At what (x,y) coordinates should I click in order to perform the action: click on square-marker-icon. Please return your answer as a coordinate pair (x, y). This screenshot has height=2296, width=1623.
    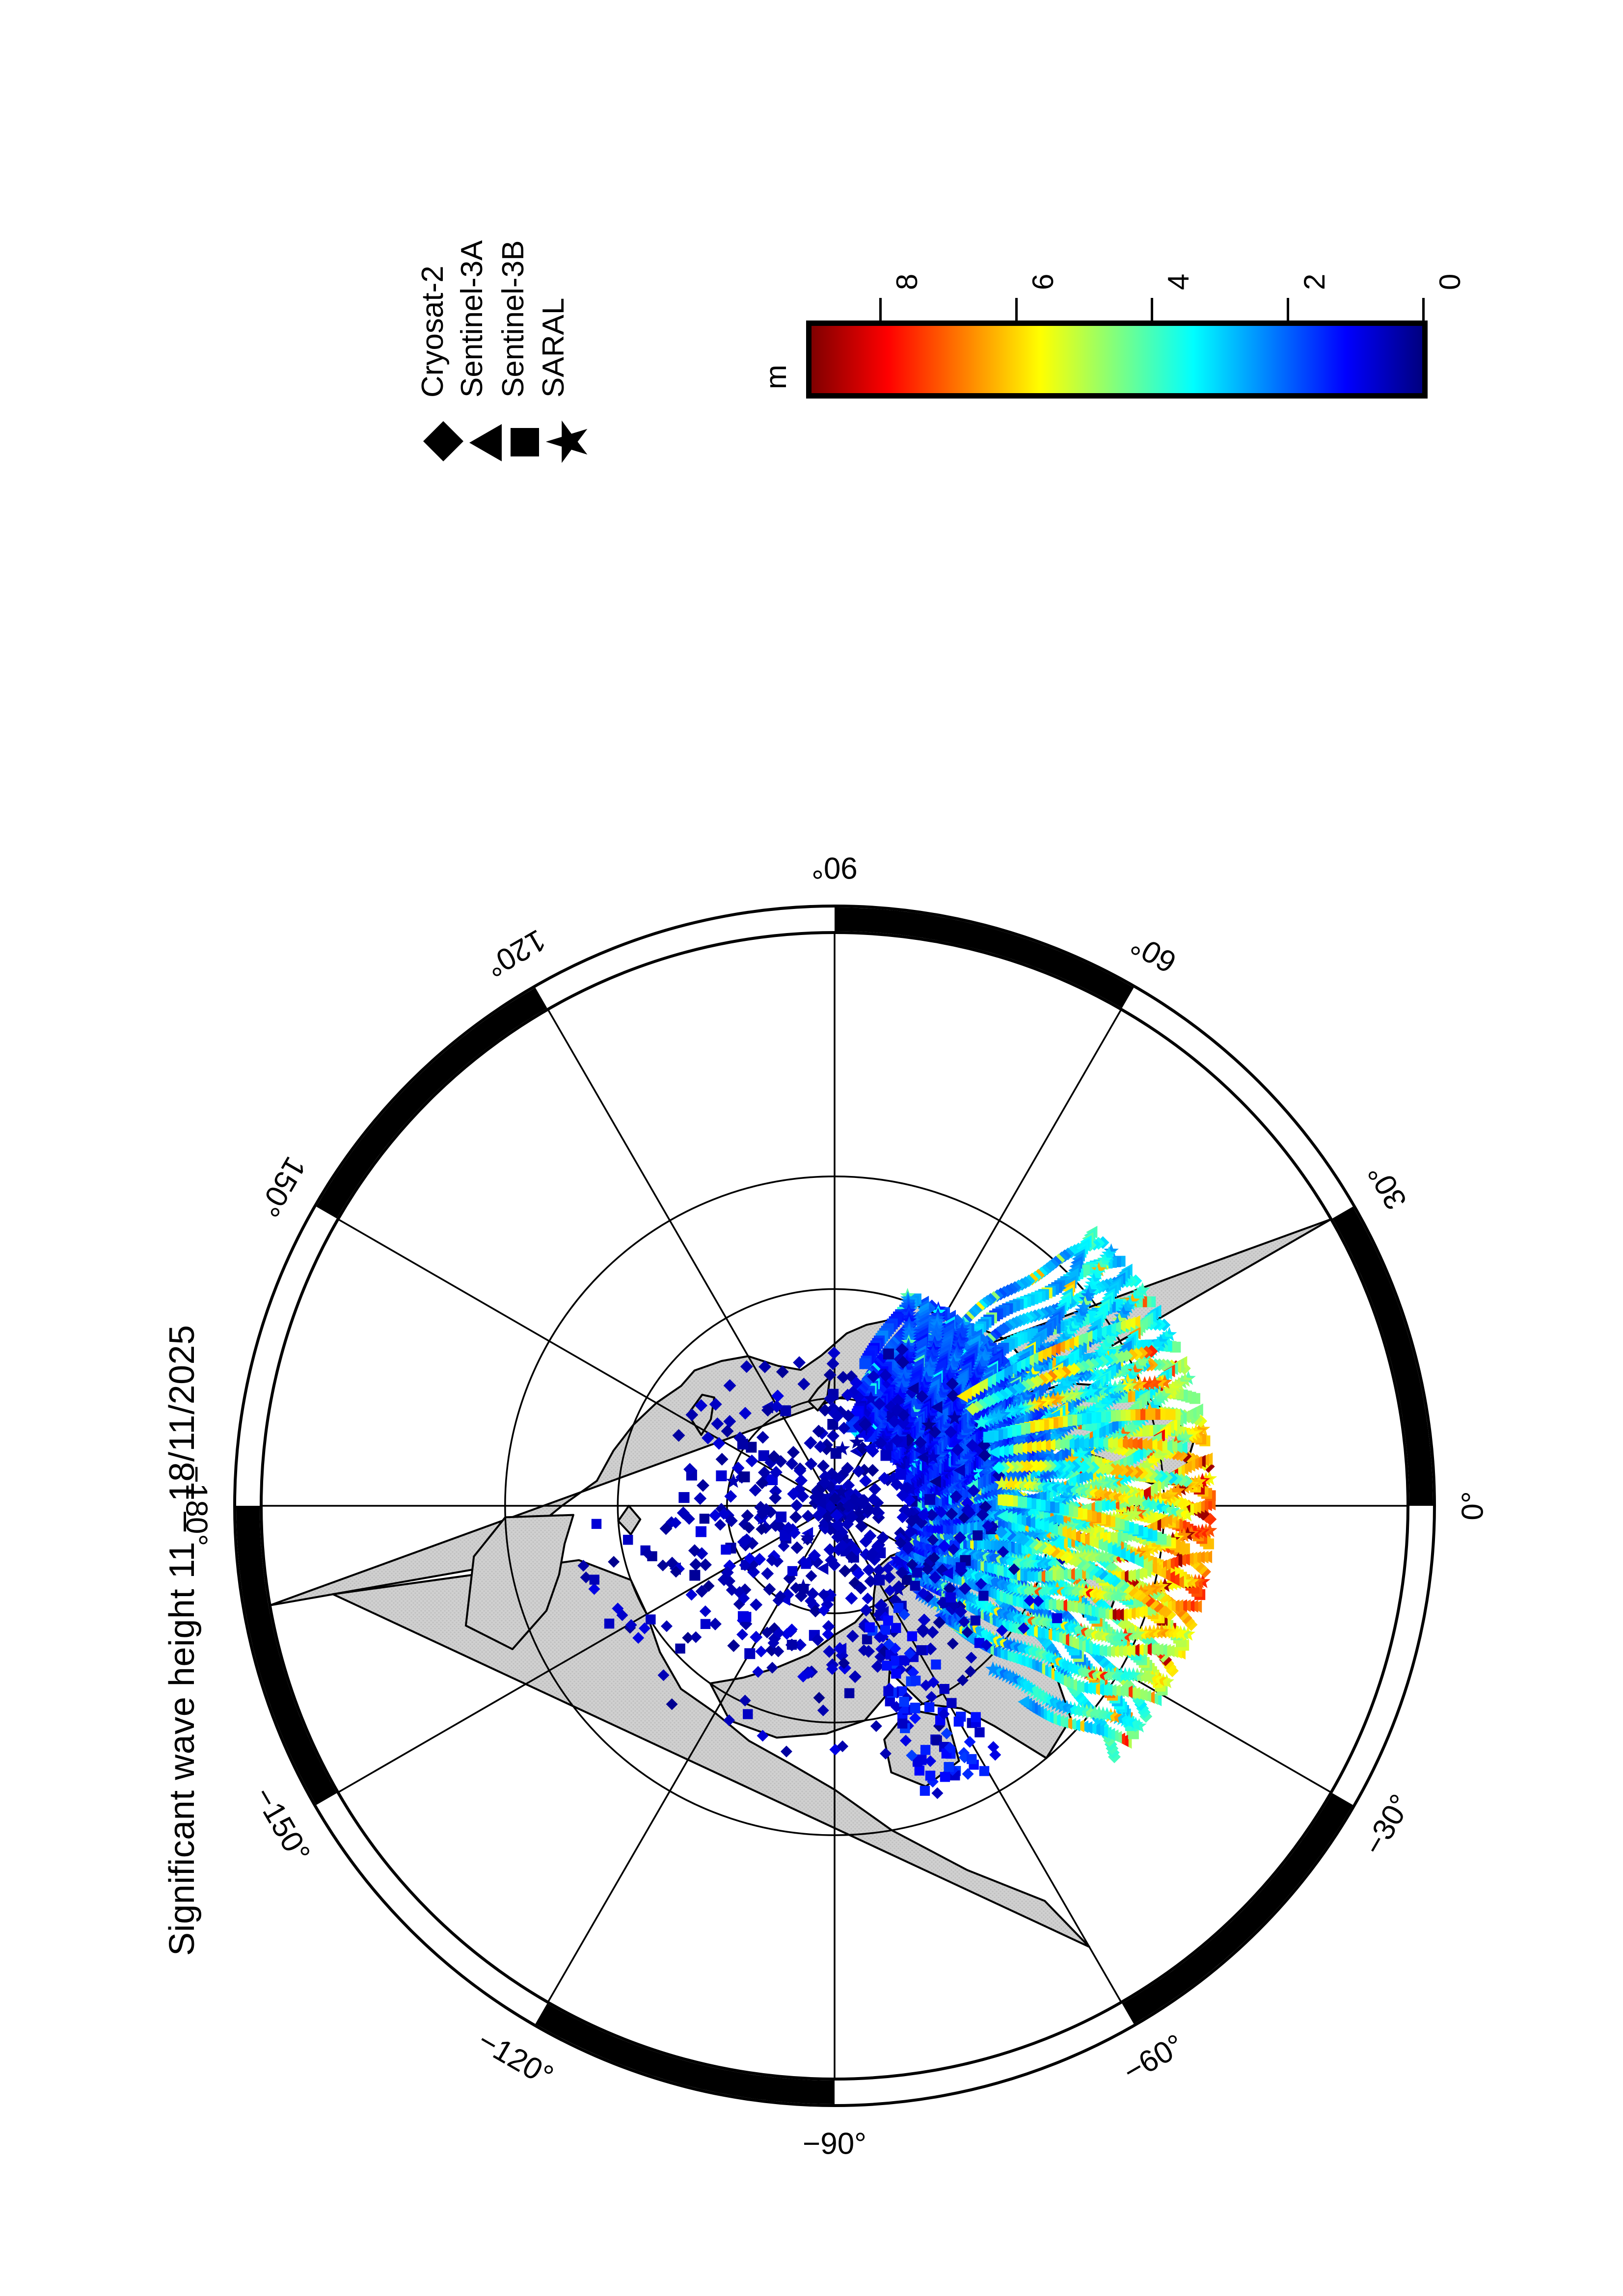
    Looking at the image, I should click on (525, 442).